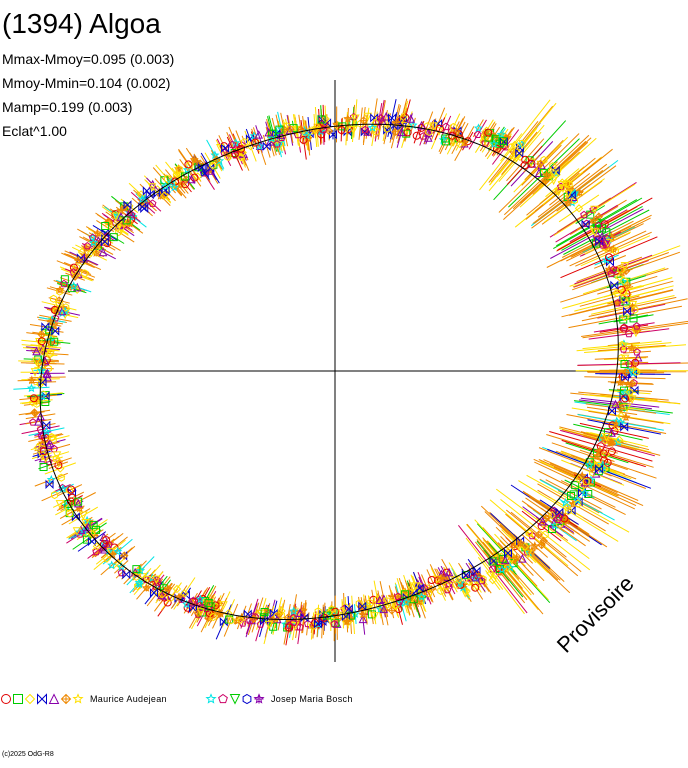 The width and height of the screenshot is (688, 768). I want to click on stat-mmoy-mmin: Mmoy-Mmin=0.104 (0.002), so click(86, 83).